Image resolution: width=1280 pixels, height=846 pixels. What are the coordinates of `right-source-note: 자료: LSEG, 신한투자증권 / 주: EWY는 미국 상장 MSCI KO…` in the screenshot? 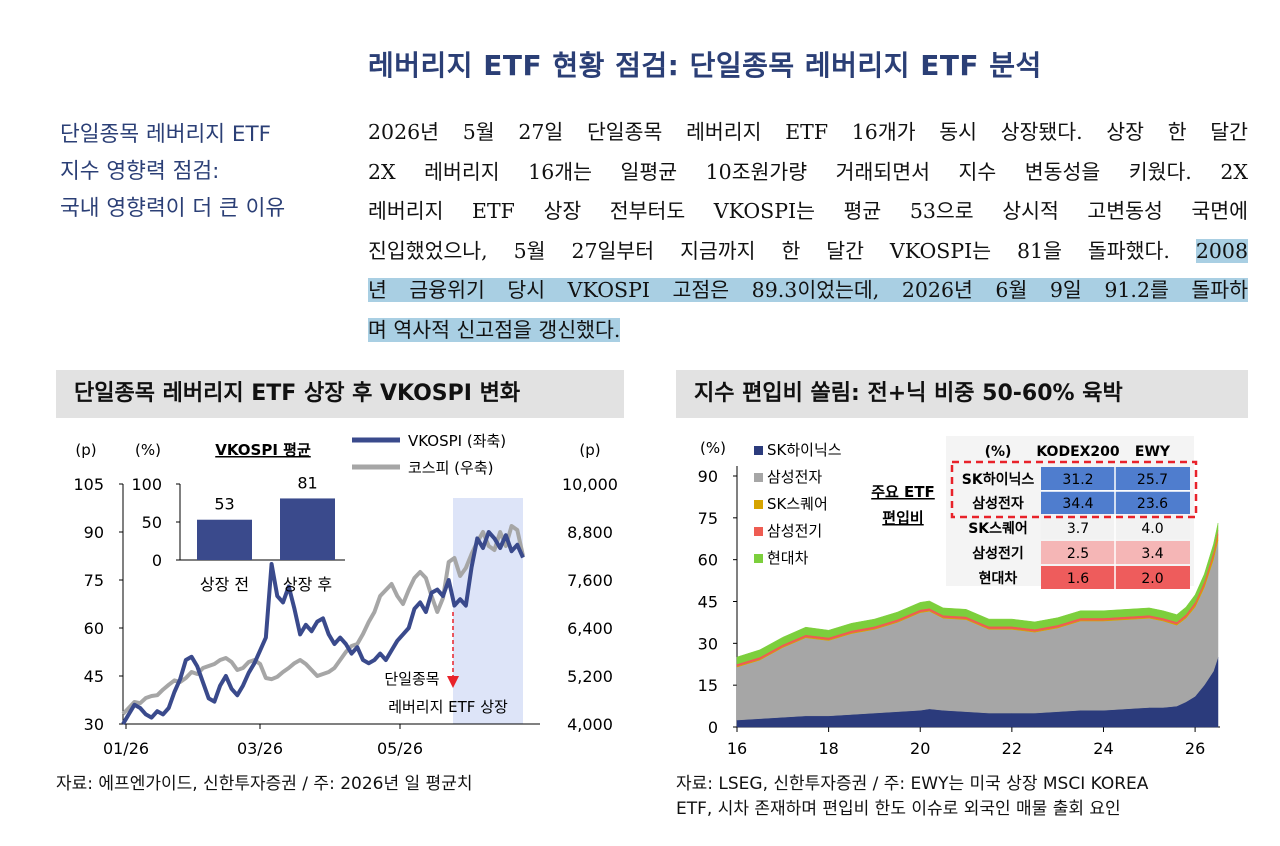 It's located at (912, 797).